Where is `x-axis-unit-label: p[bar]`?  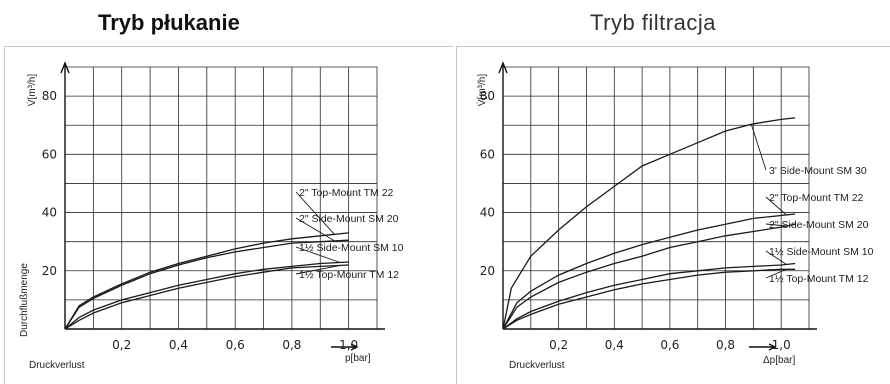
x-axis-unit-label: p[bar] is located at coordinates (358, 358).